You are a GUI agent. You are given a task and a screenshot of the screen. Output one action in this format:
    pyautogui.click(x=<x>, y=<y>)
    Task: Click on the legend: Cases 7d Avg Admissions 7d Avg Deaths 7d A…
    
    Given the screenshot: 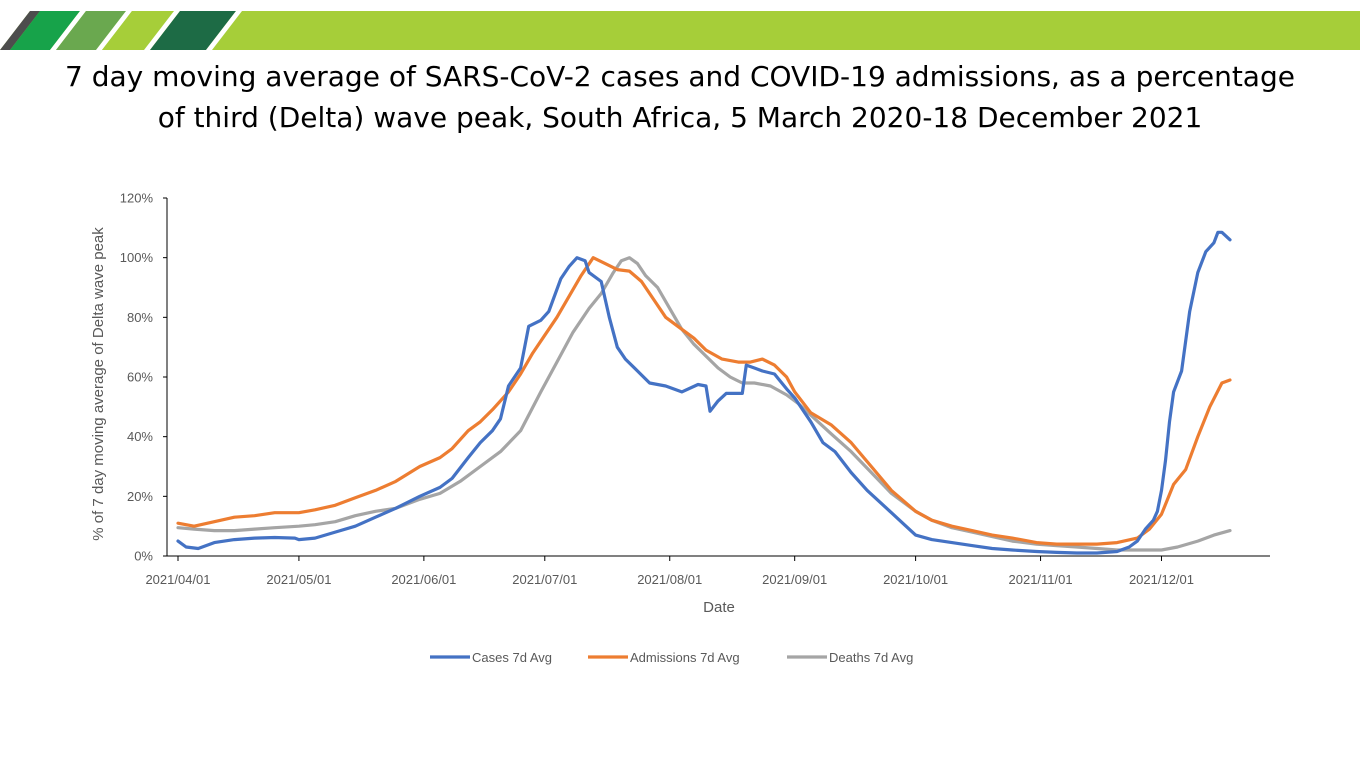 What is the action you would take?
    pyautogui.click(x=671, y=657)
    